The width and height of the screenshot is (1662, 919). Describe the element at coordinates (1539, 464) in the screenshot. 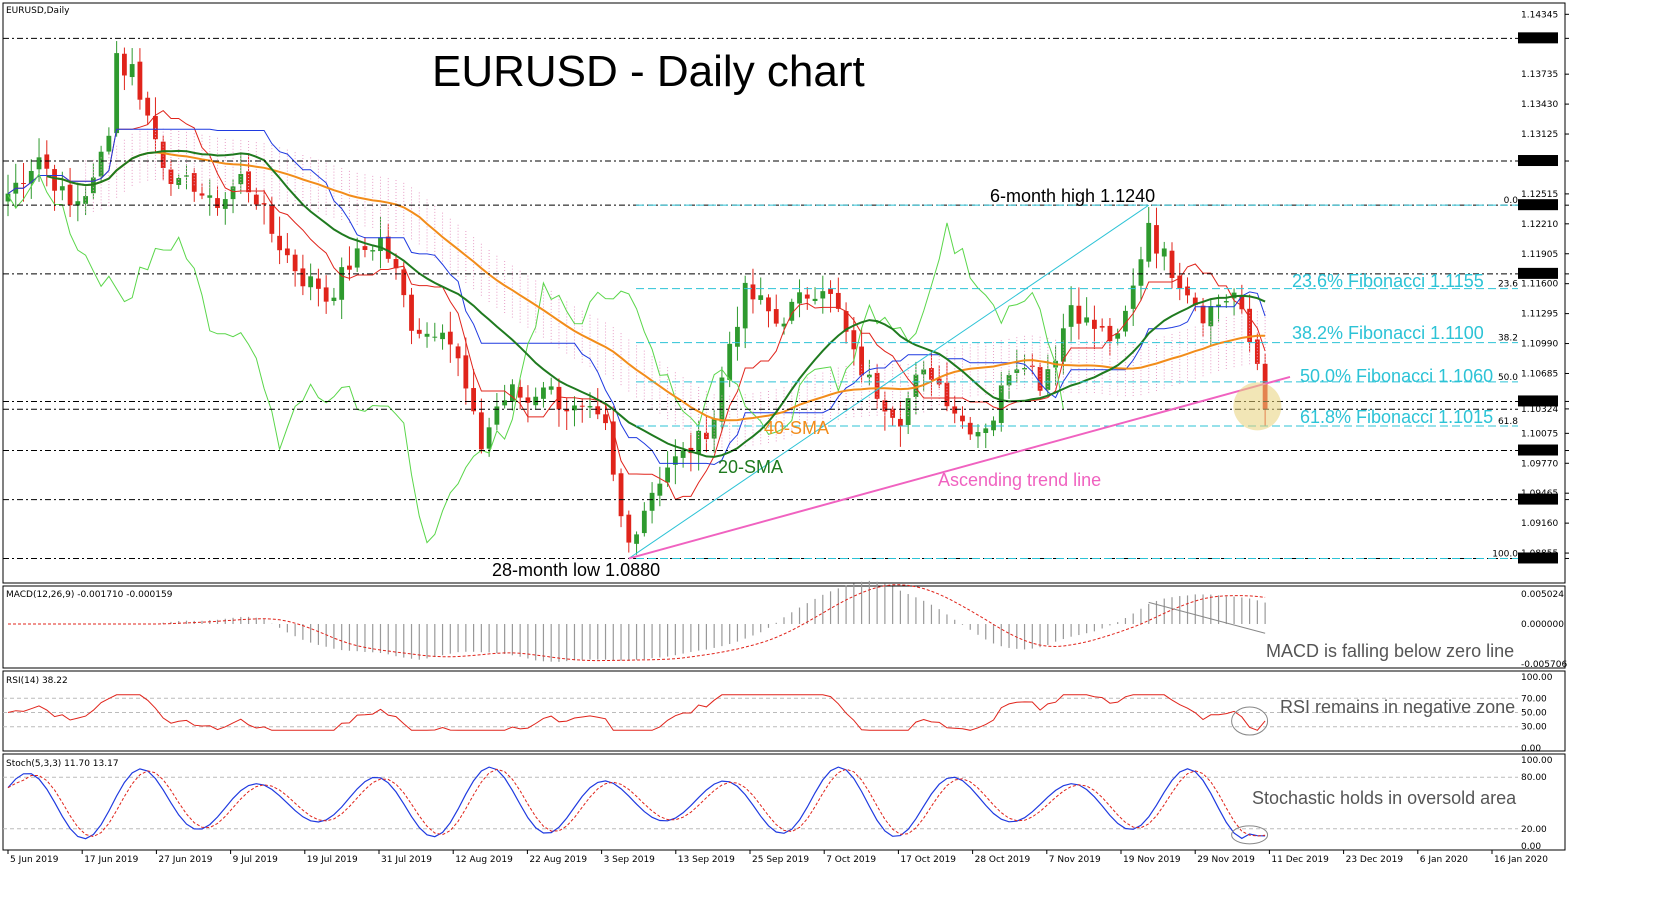

I see `price-tick-label: 1.09770` at that location.